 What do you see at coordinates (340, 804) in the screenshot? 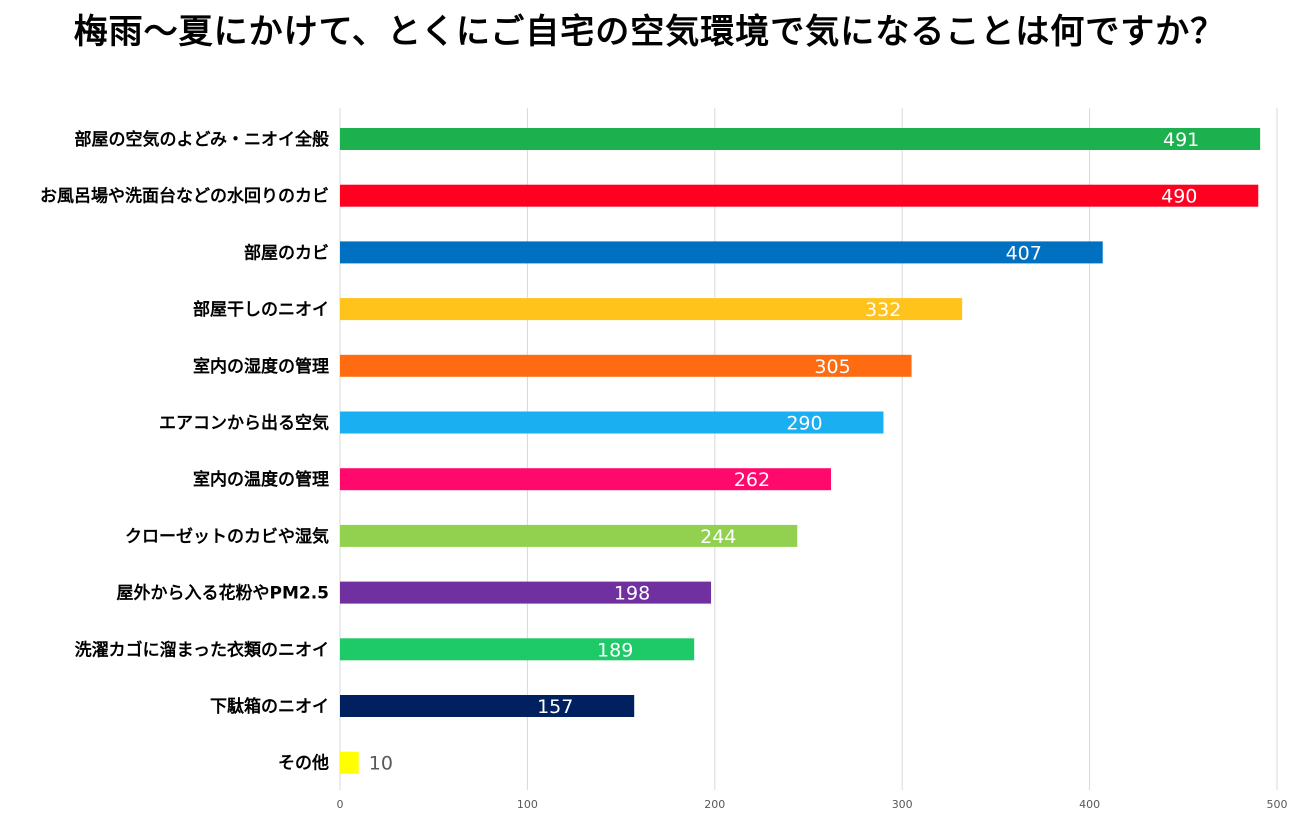
I see `x-tick-label: 0` at bounding box center [340, 804].